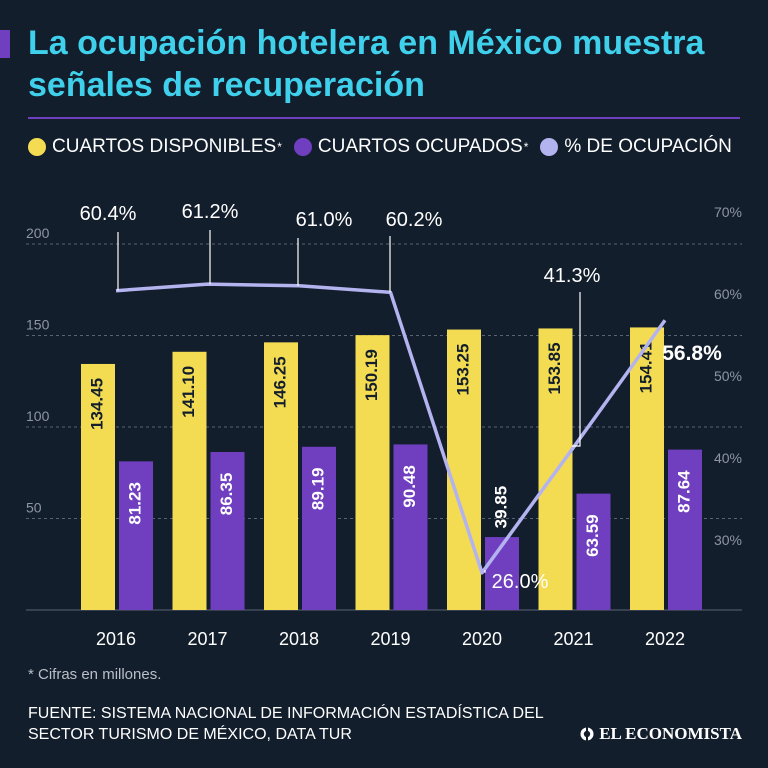  What do you see at coordinates (38, 416) in the screenshot?
I see `y-left-tick-label: 100` at bounding box center [38, 416].